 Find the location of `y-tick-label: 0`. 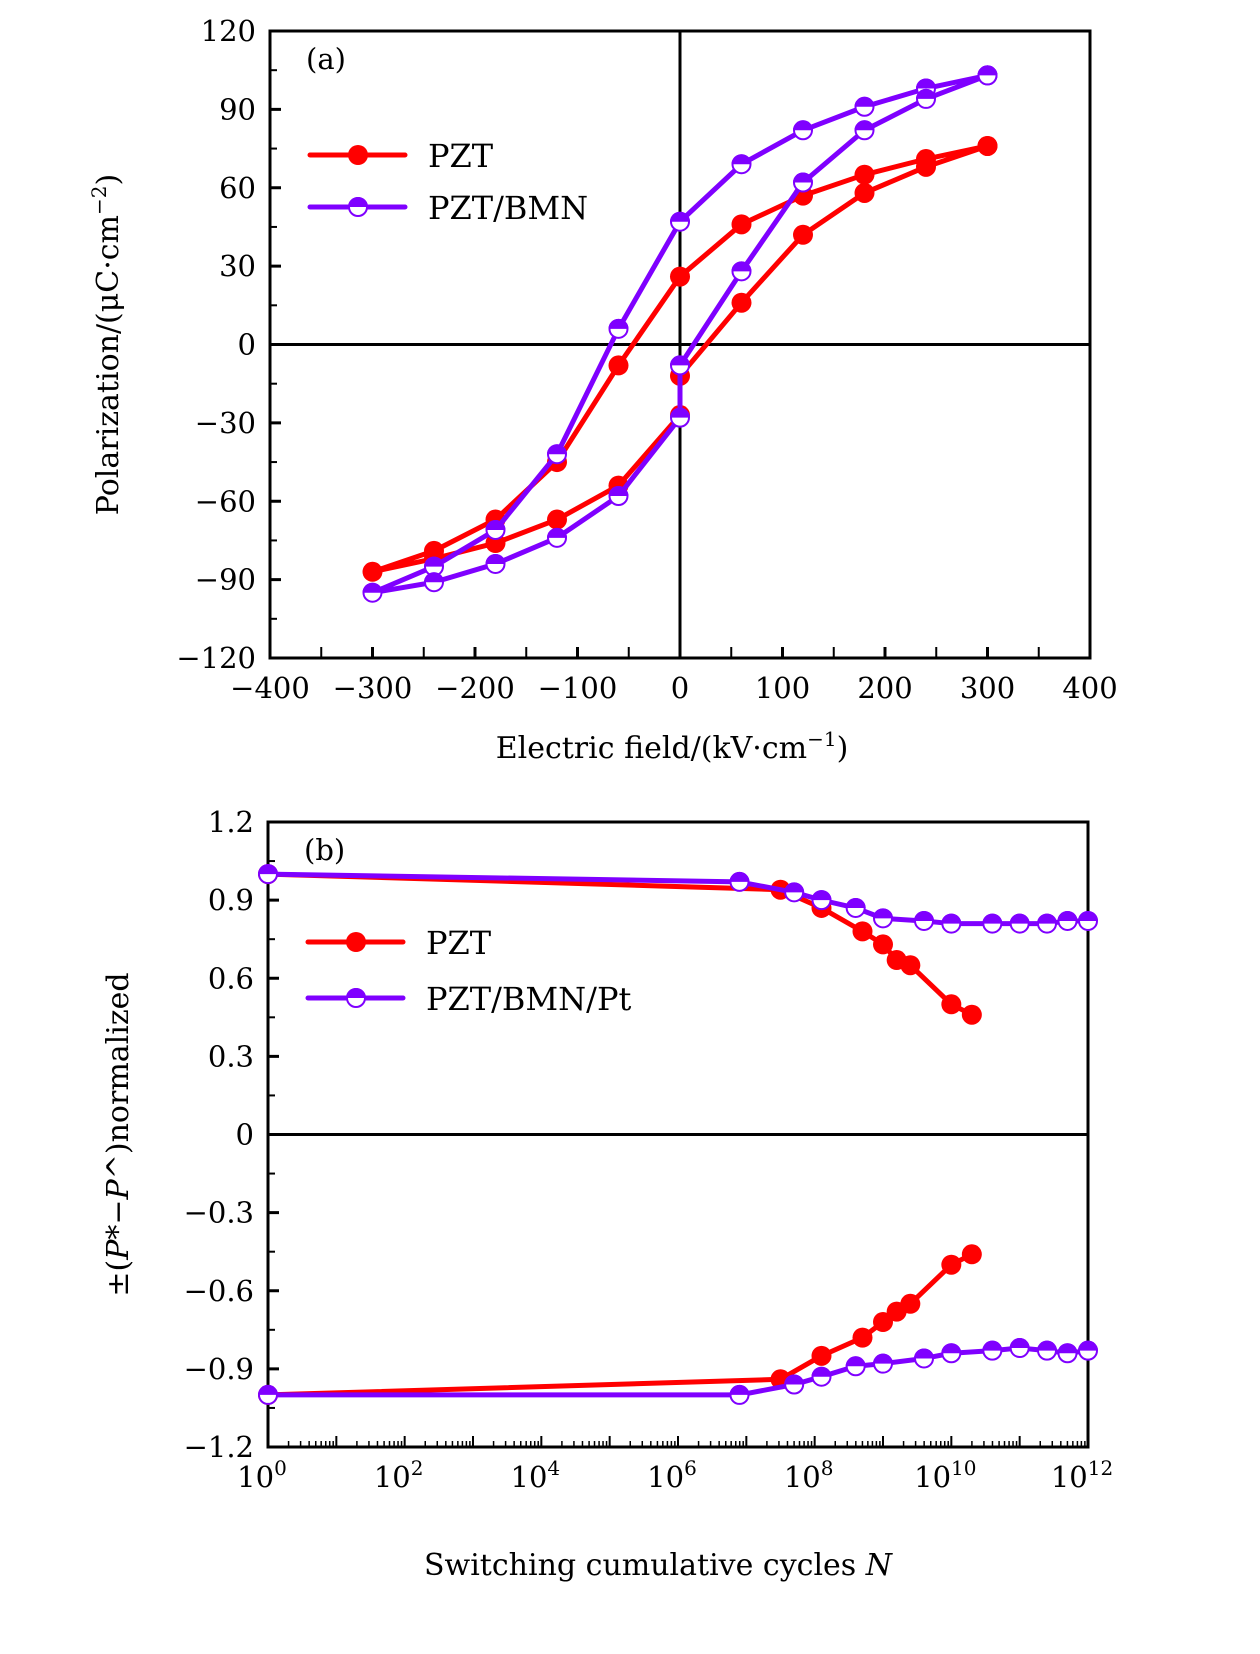

y-tick-label: 0 is located at coordinates (247, 345).